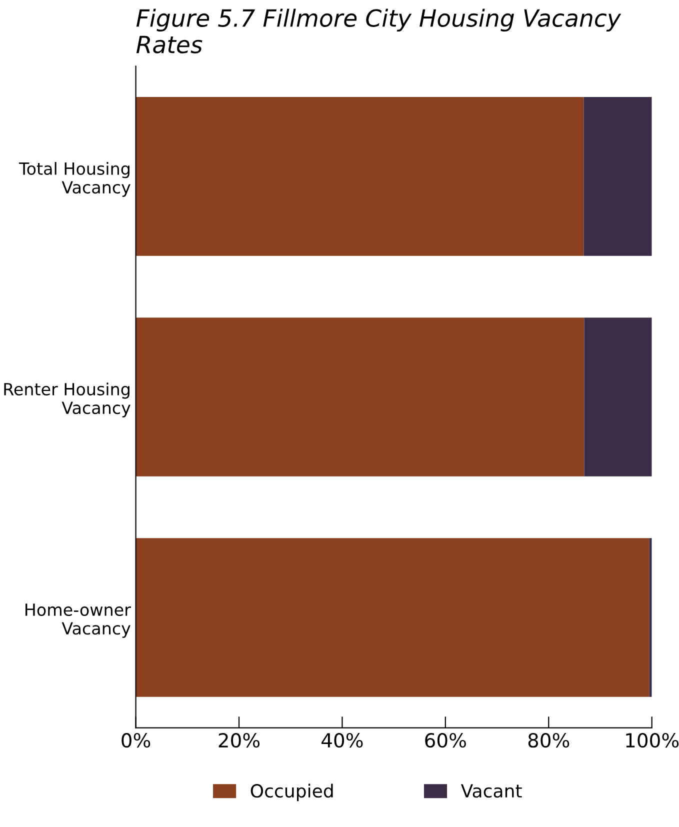 The image size is (679, 827). I want to click on x-tick-label: 20%, so click(239, 740).